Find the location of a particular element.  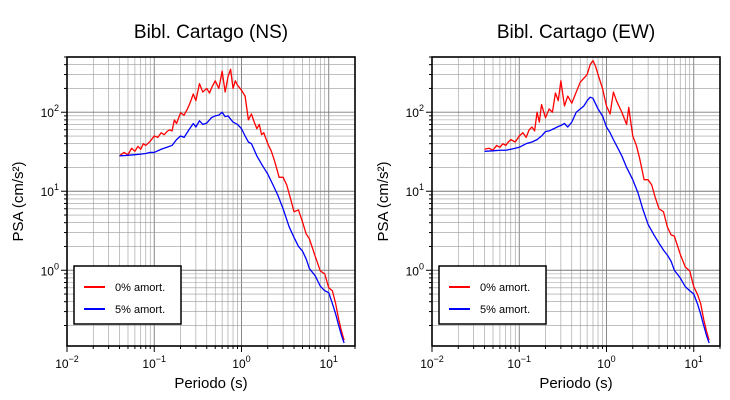

chart-title: Bibl. Cartago (EW) is located at coordinates (576, 32).